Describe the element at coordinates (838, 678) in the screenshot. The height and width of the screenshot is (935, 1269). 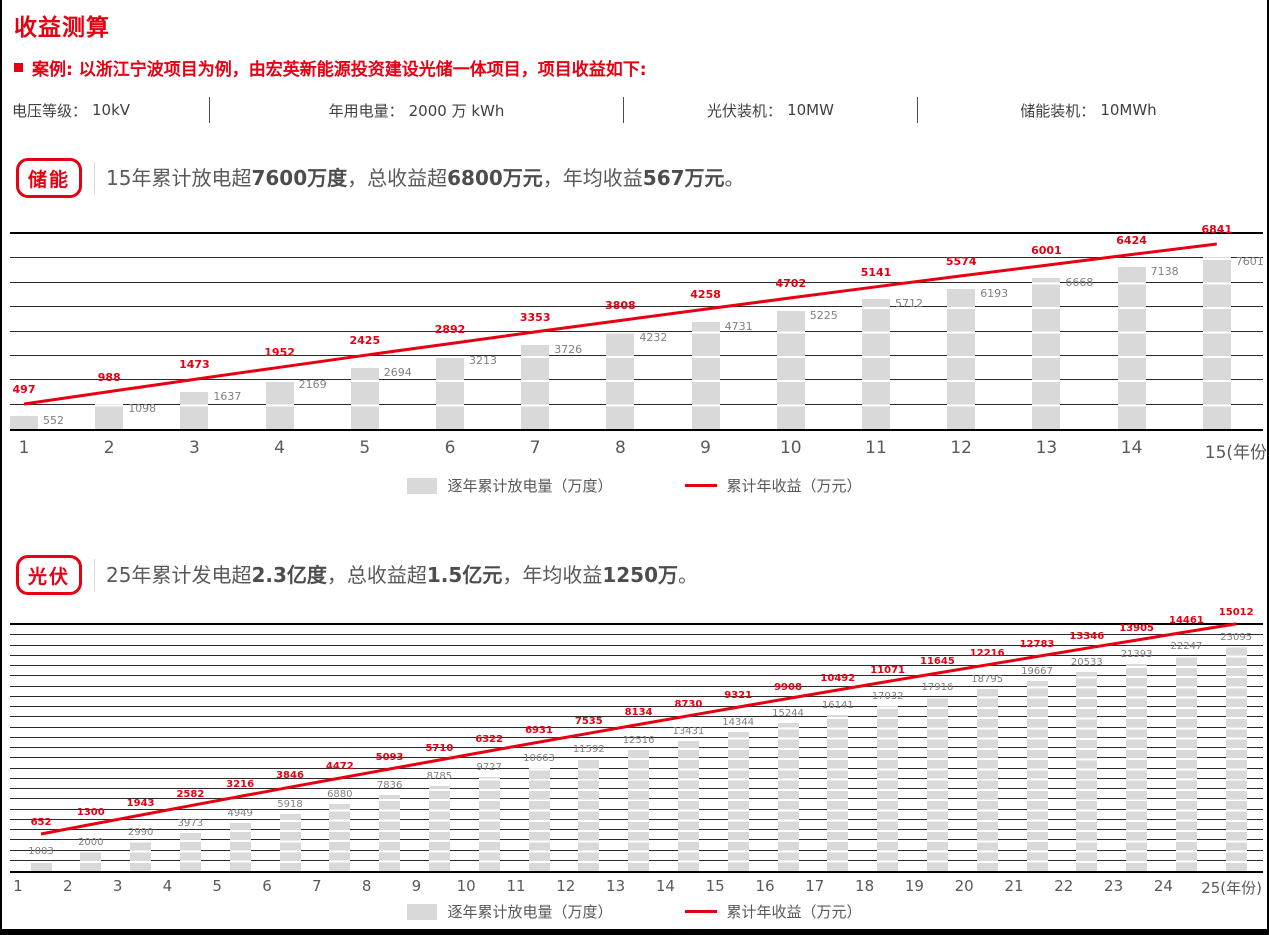
I see `line-value-label: 10492` at that location.